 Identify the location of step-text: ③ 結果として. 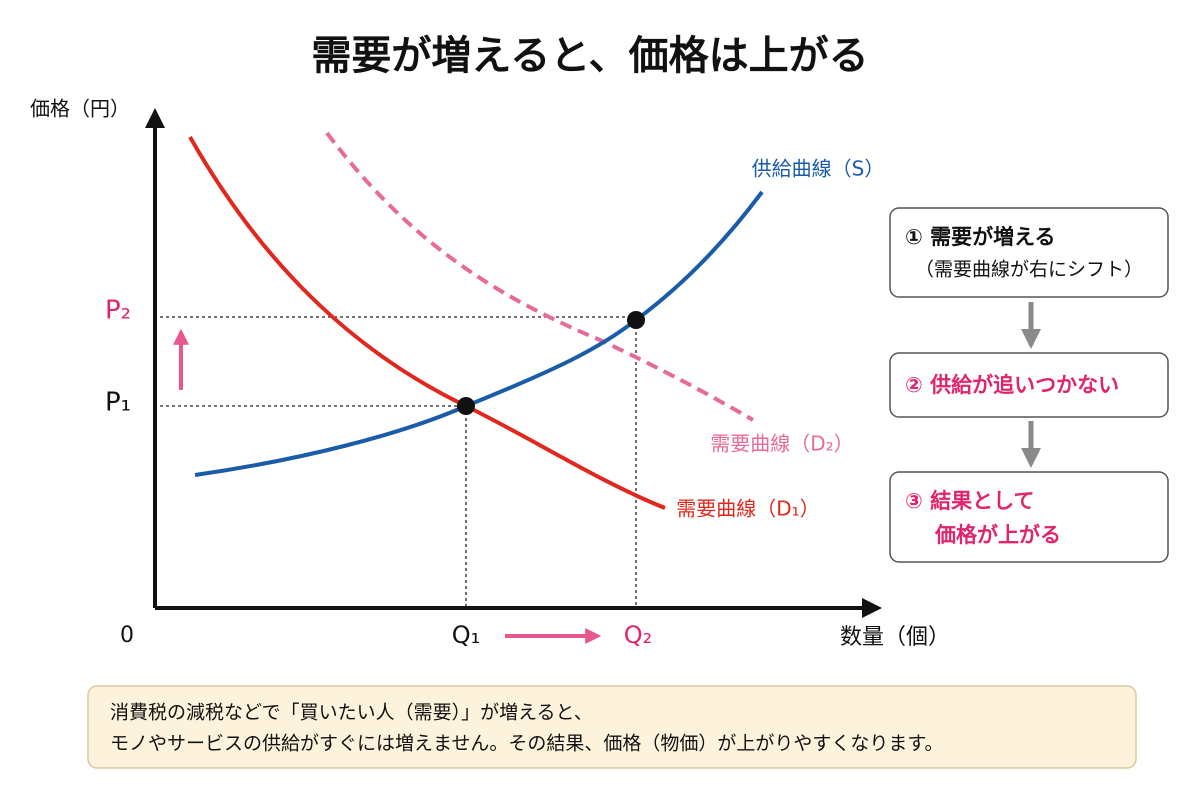
(969, 501).